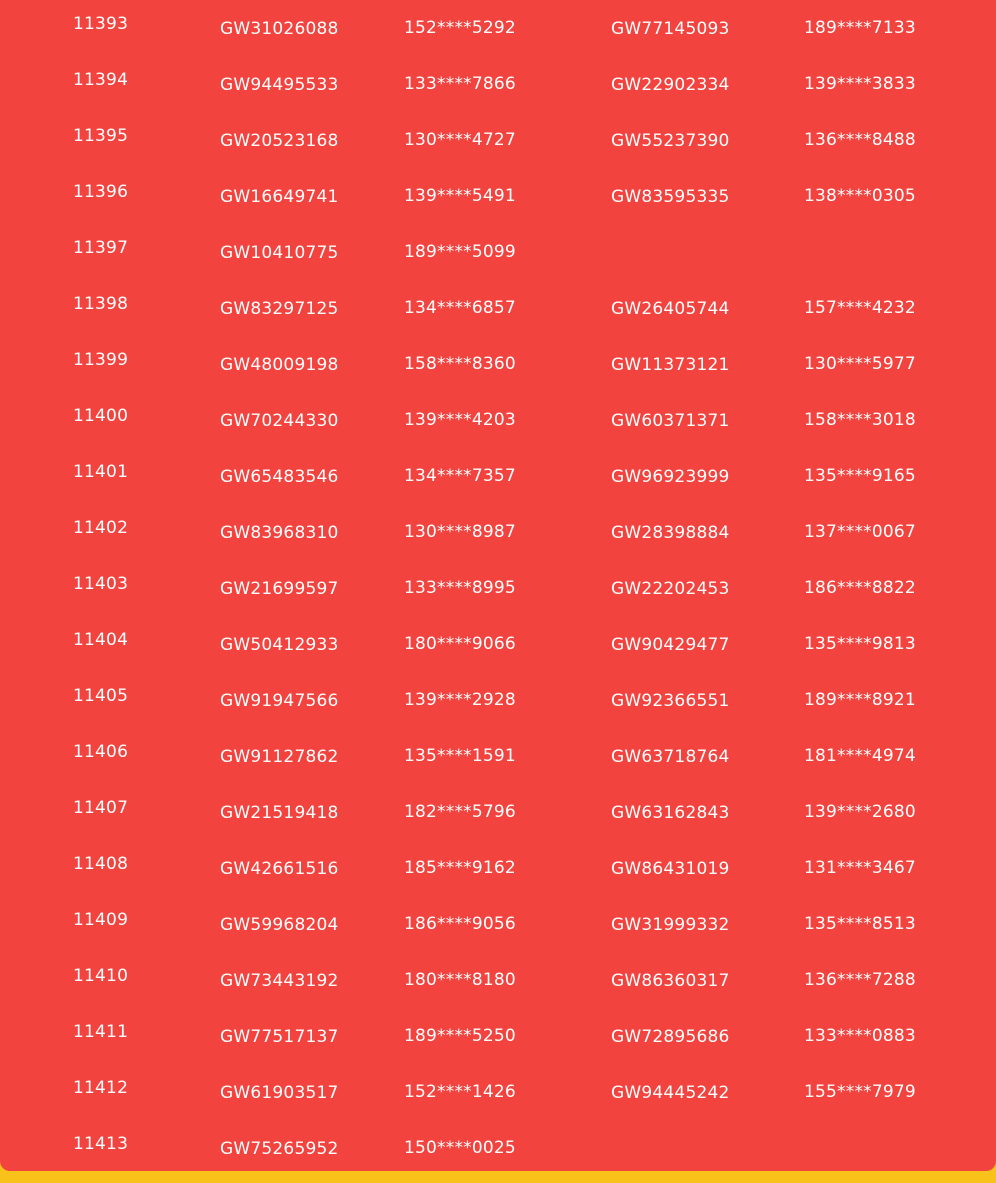 The height and width of the screenshot is (1183, 996). What do you see at coordinates (670, 701) in the screenshot?
I see `member-id-2: GW92366551` at bounding box center [670, 701].